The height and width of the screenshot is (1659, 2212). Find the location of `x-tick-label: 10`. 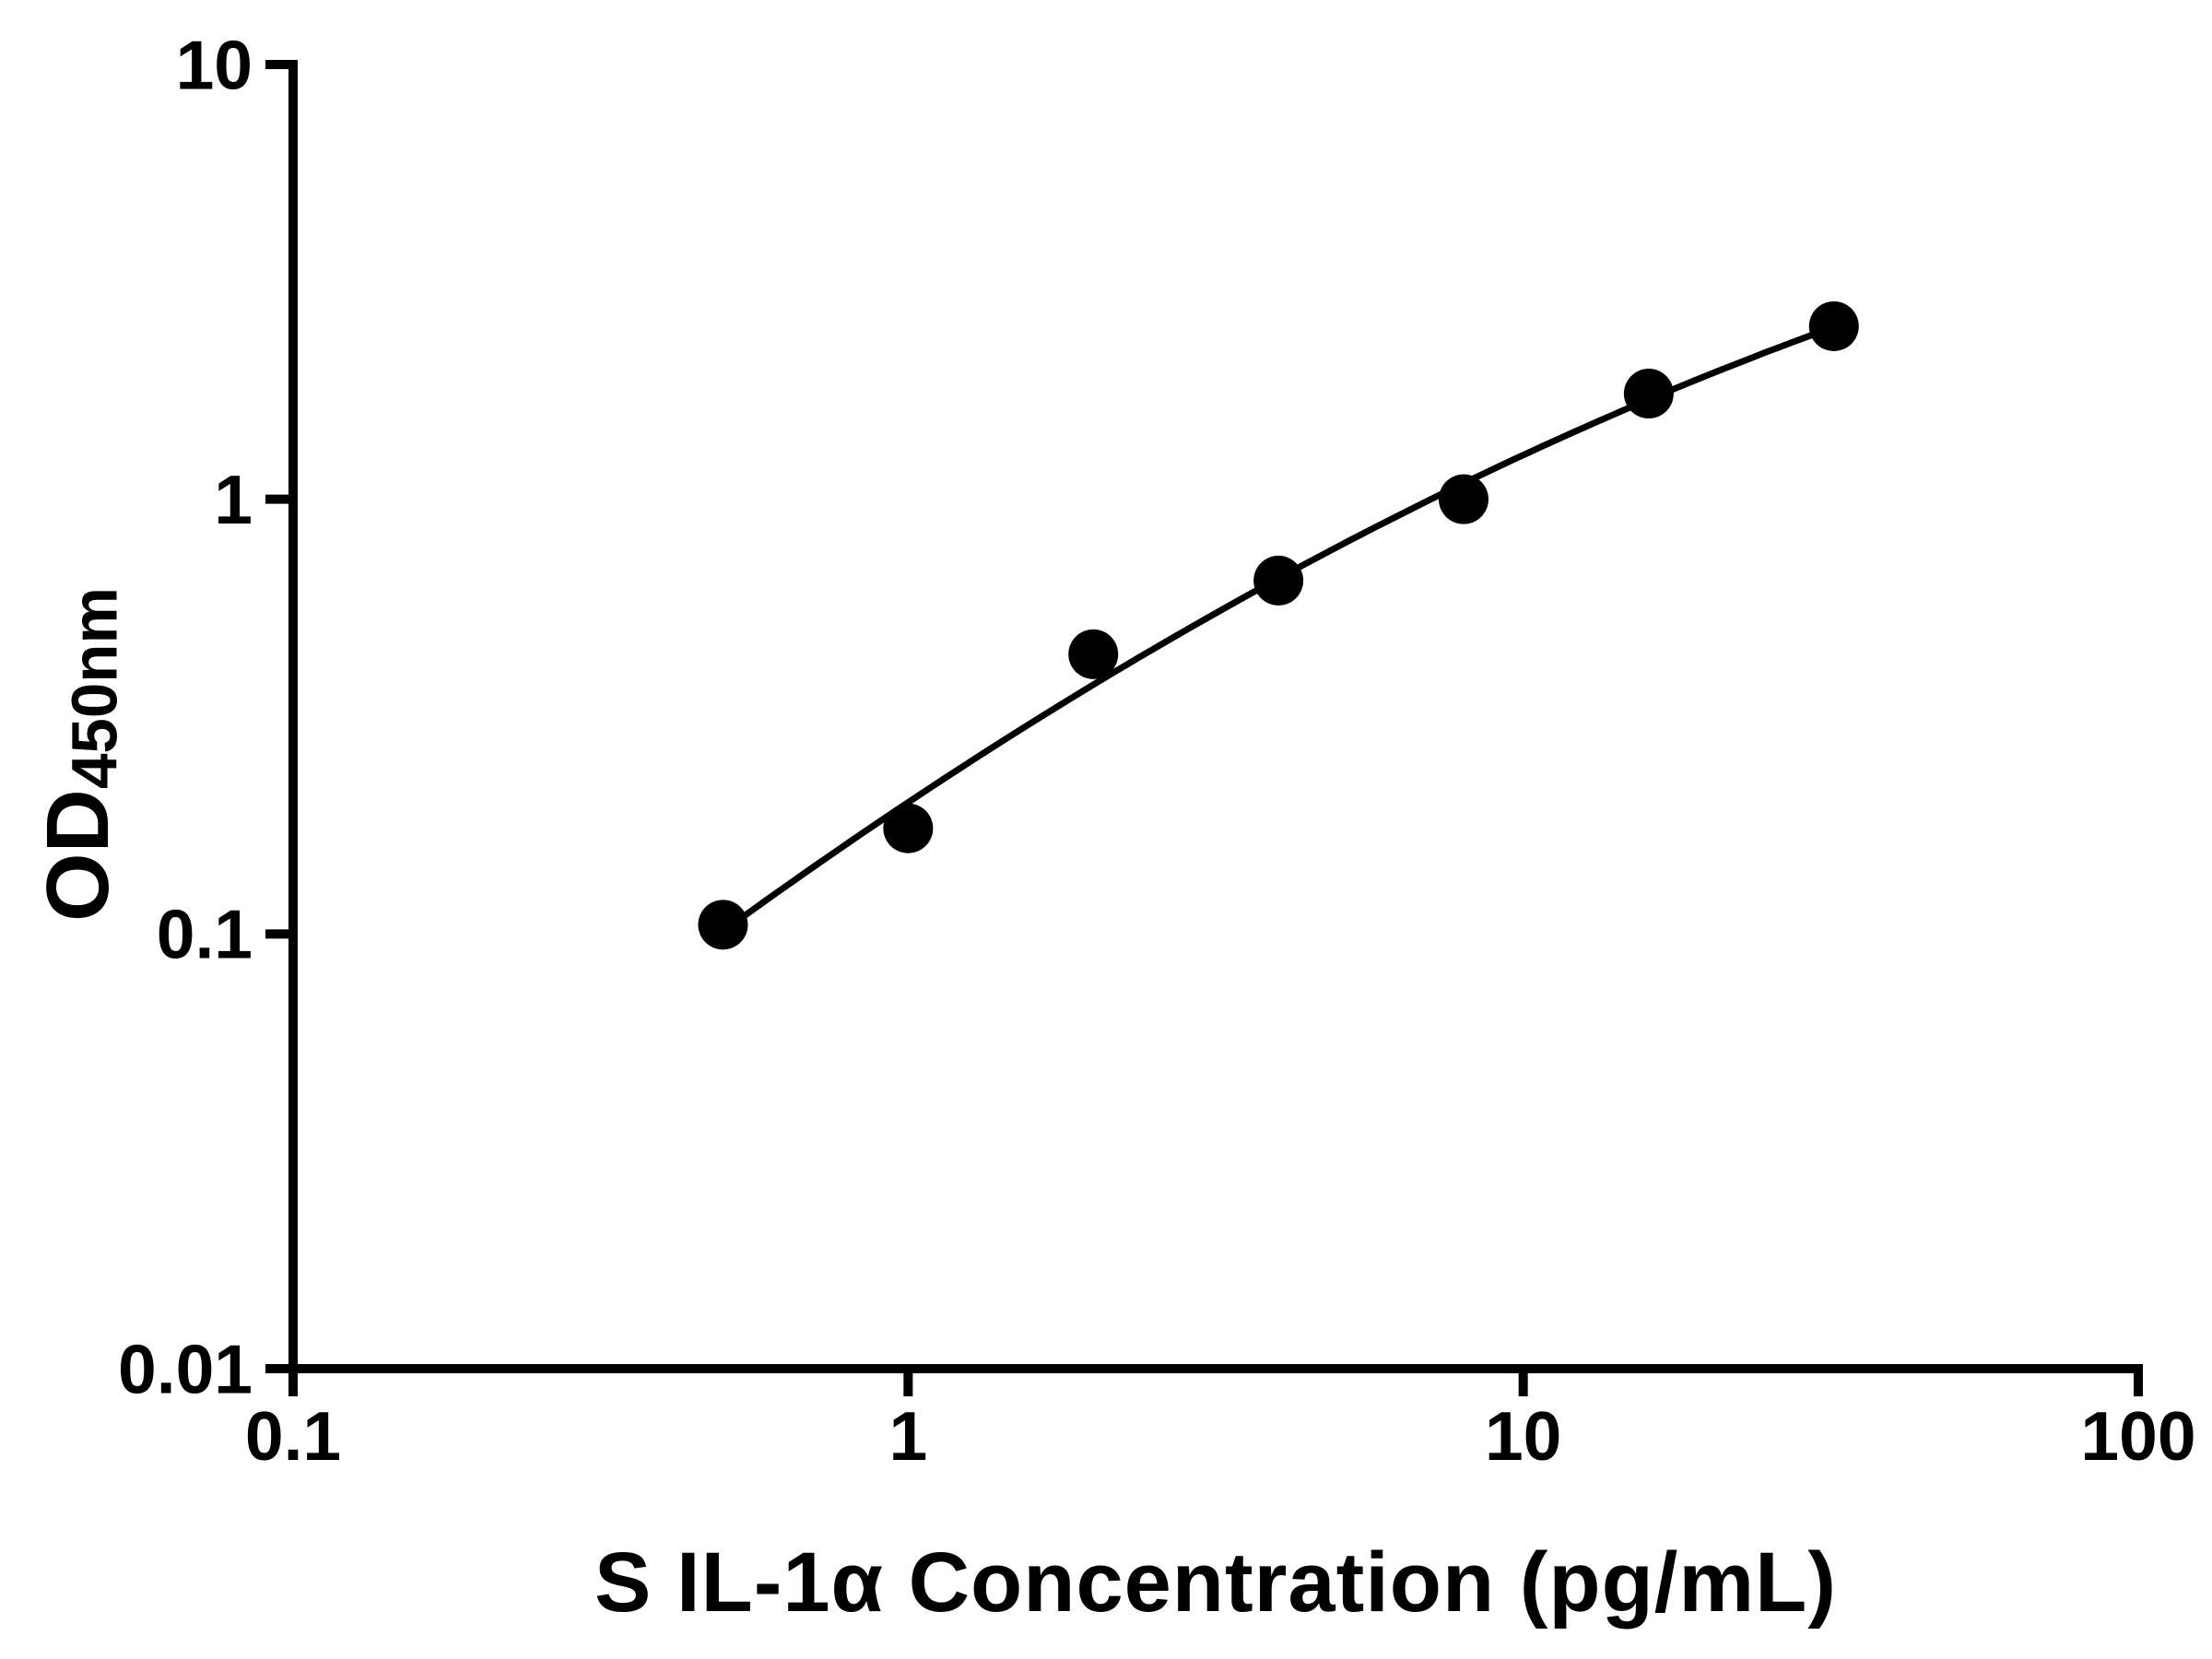

x-tick-label: 10 is located at coordinates (1523, 1436).